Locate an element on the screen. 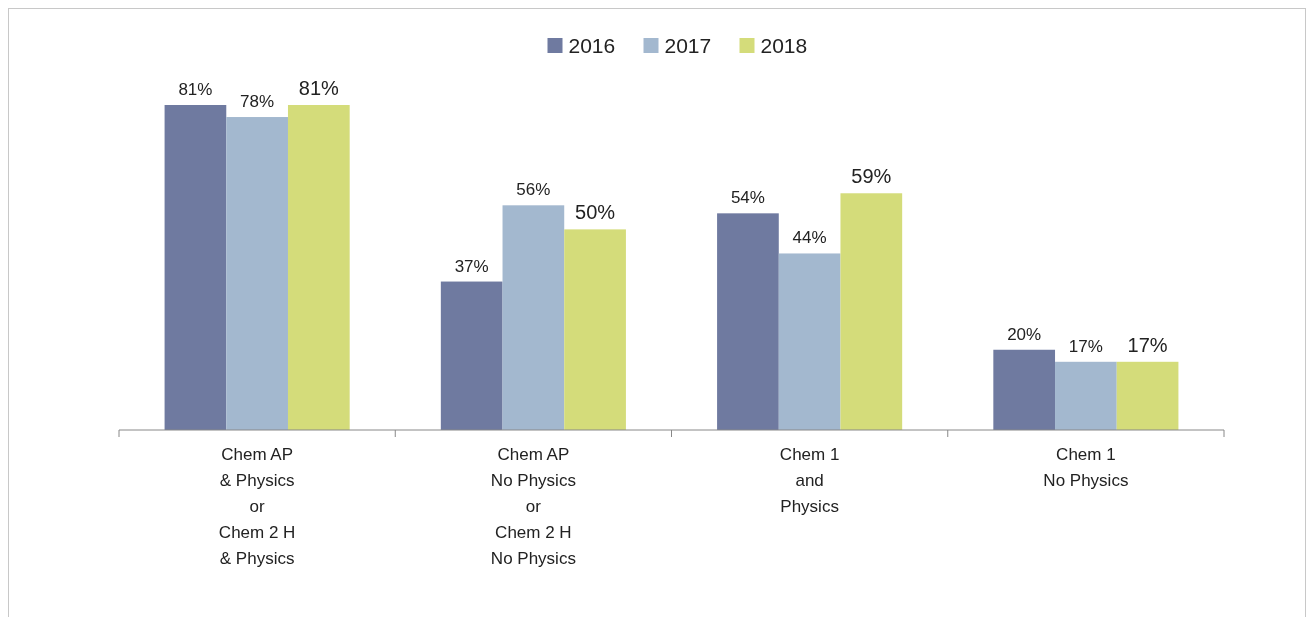 Image resolution: width=1314 pixels, height=617 pixels. data-label: 44% is located at coordinates (809, 238).